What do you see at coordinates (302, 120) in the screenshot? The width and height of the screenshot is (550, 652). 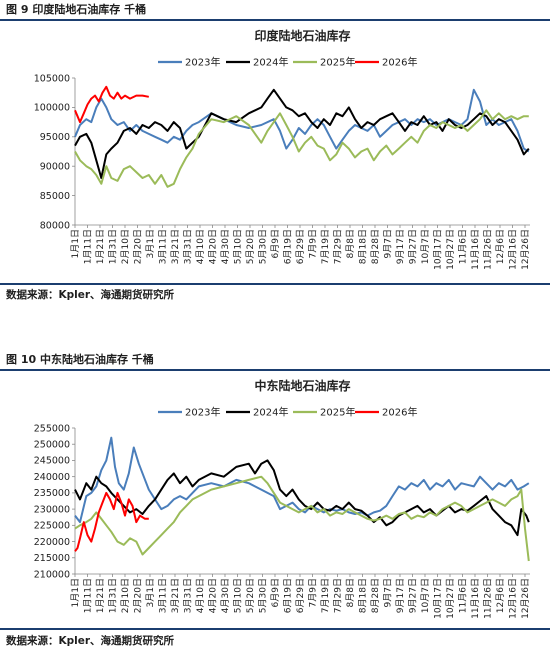 I see `series-line-2023年` at bounding box center [302, 120].